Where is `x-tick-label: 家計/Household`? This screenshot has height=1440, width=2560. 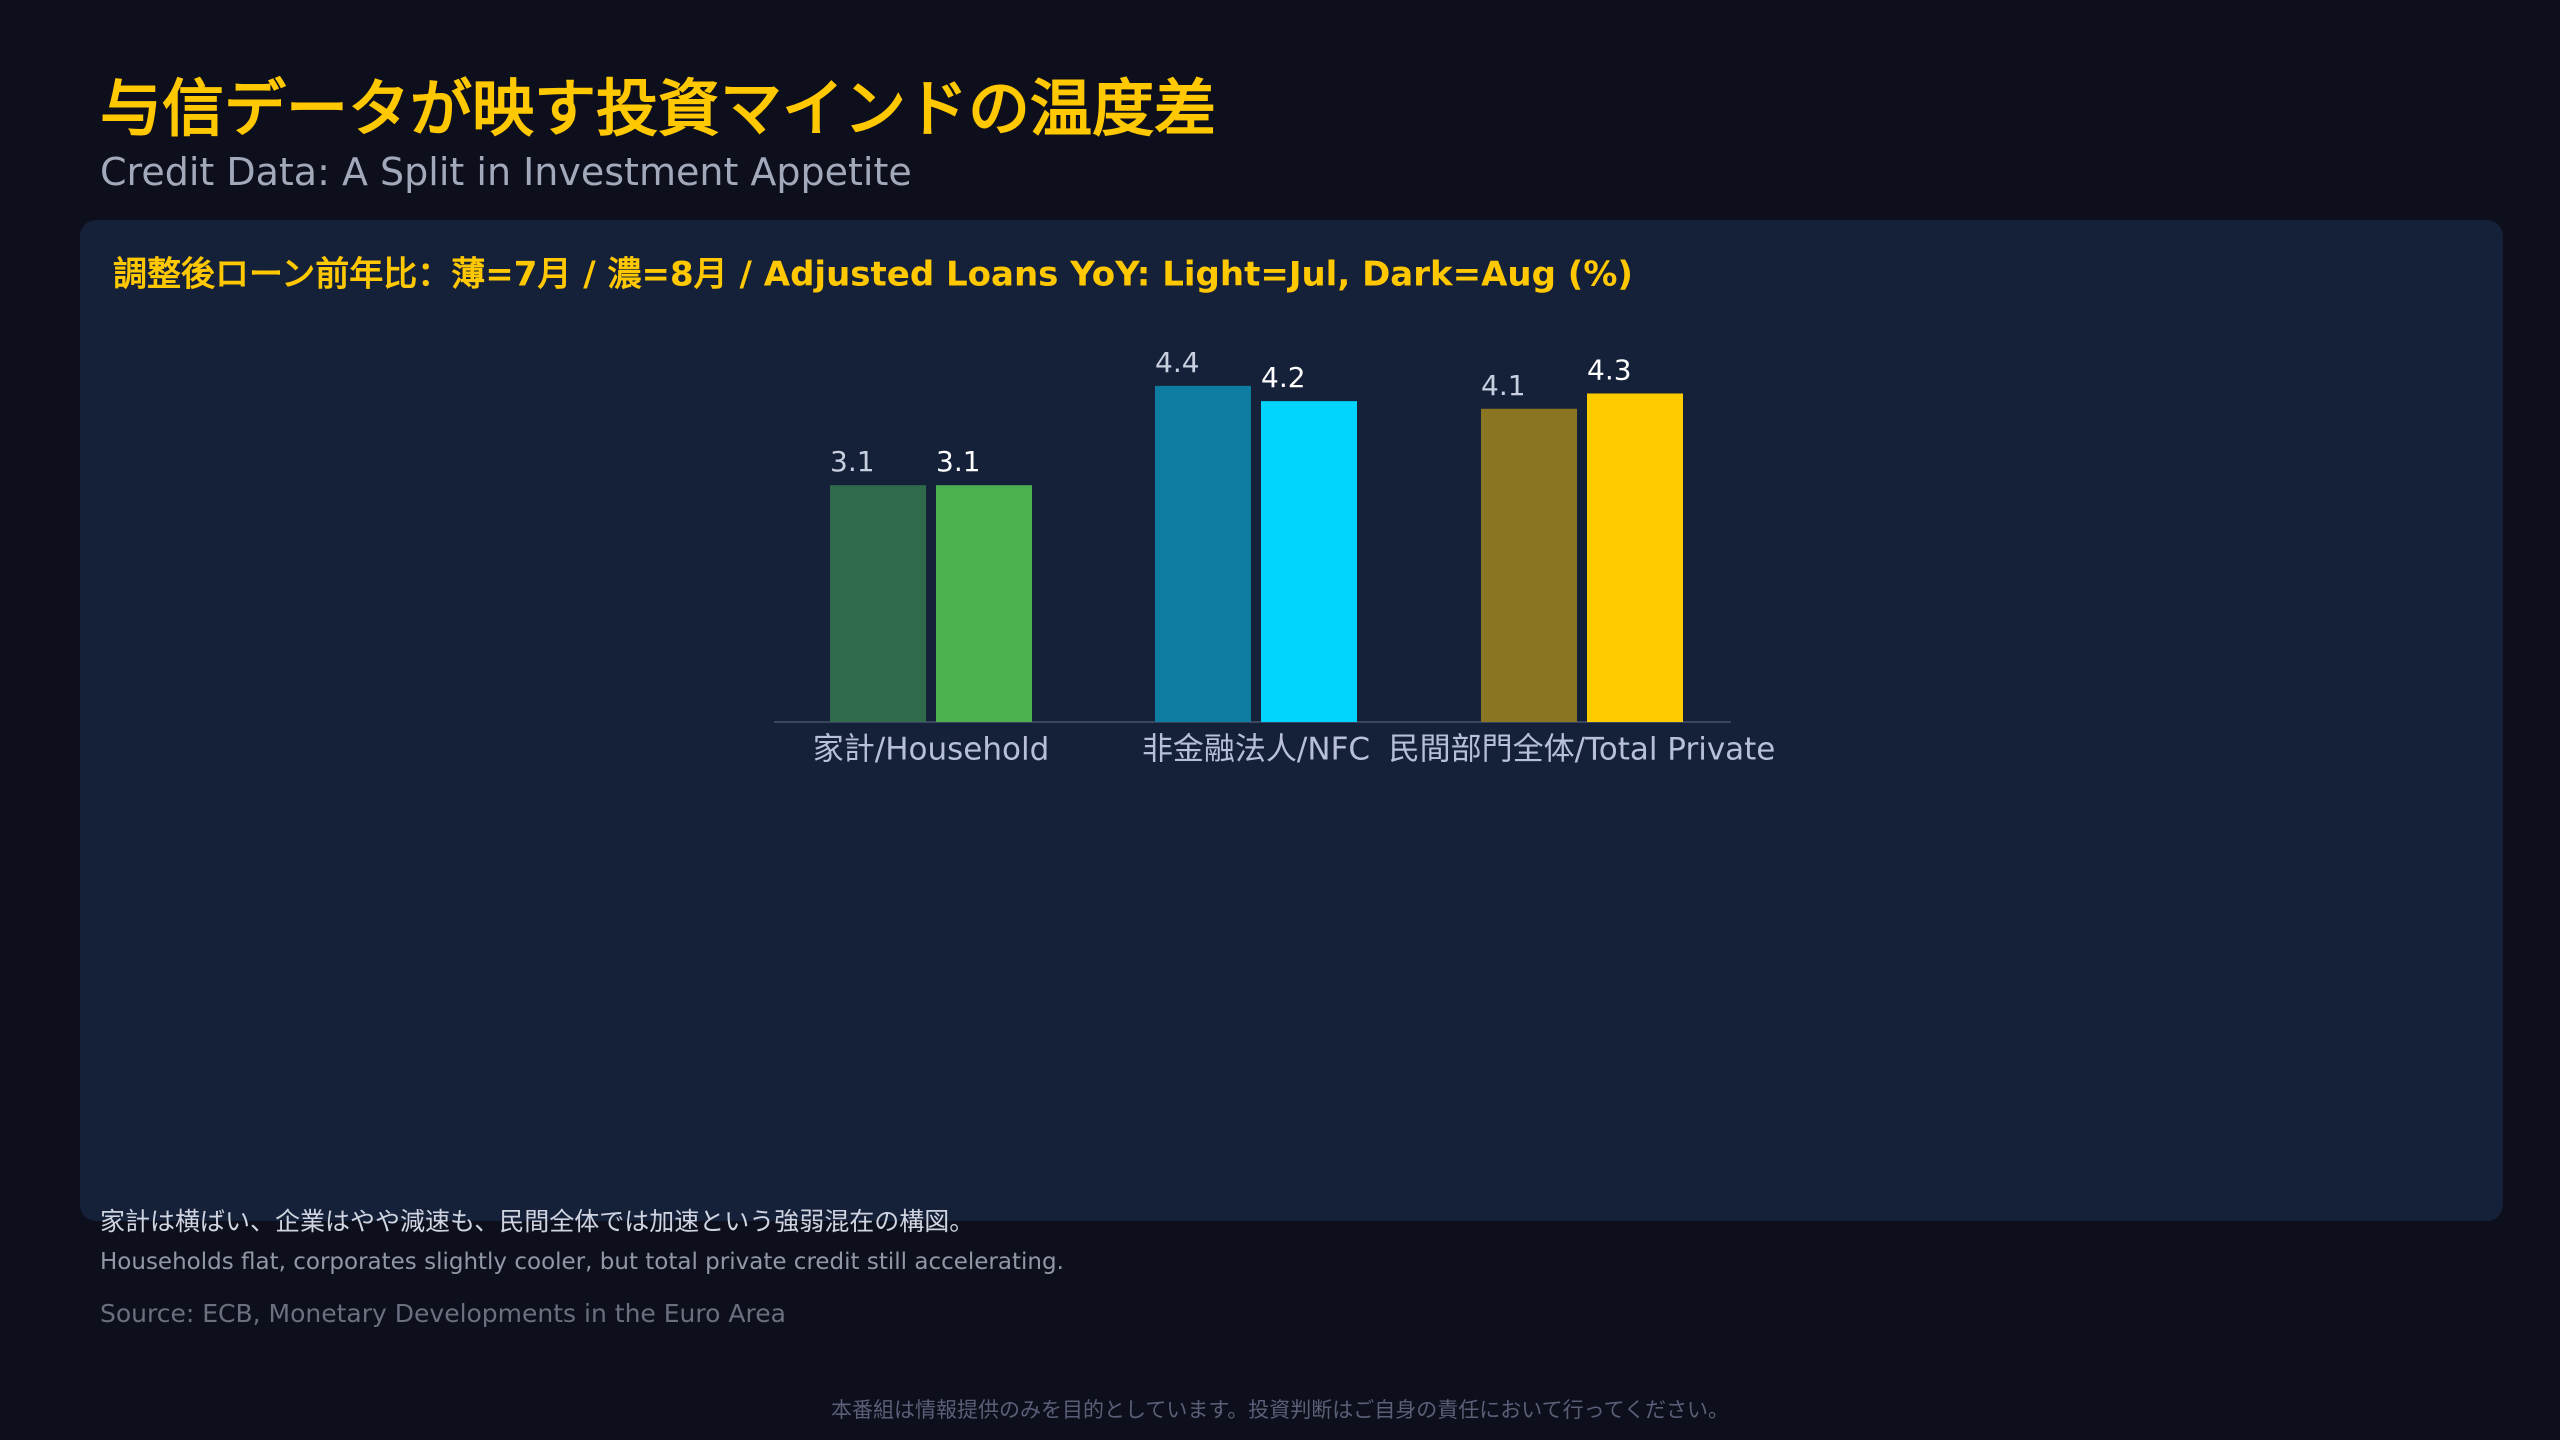 x-tick-label: 家計/Household is located at coordinates (931, 750).